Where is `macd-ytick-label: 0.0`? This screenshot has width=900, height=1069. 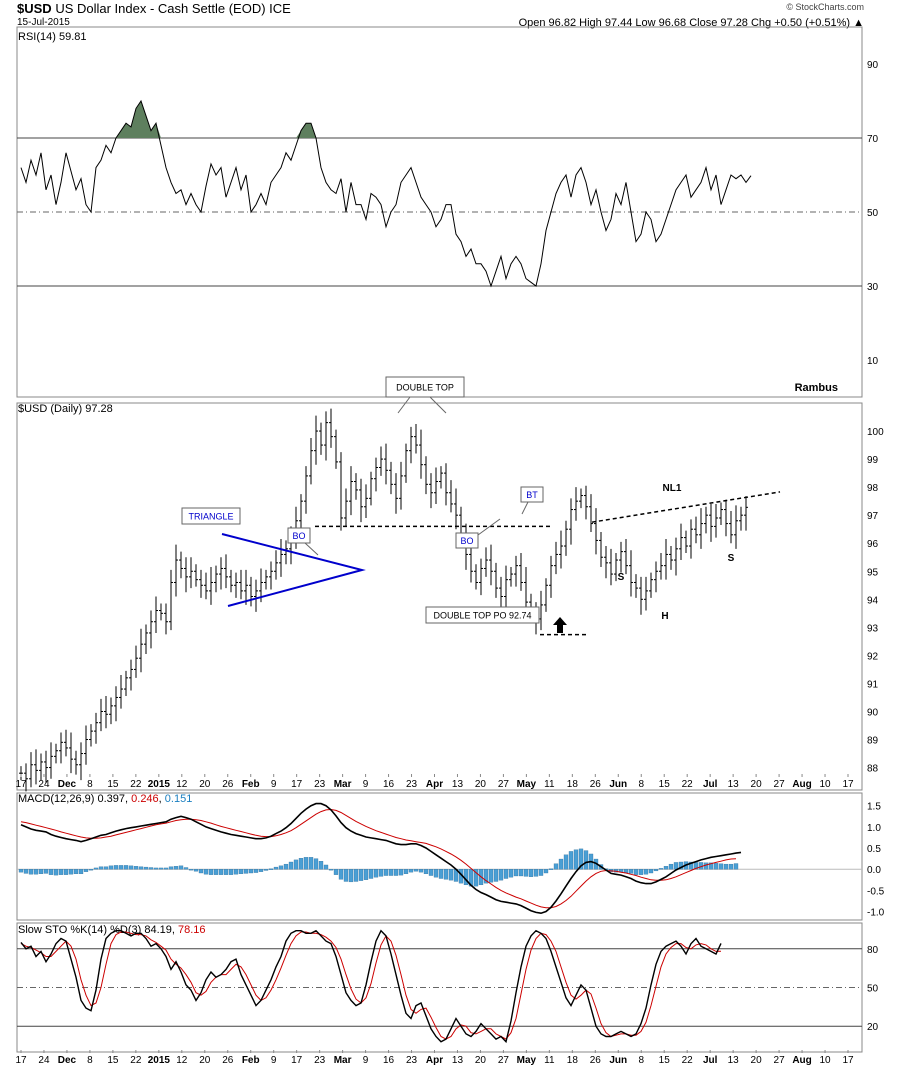
macd-ytick-label: 0.0 is located at coordinates (874, 870).